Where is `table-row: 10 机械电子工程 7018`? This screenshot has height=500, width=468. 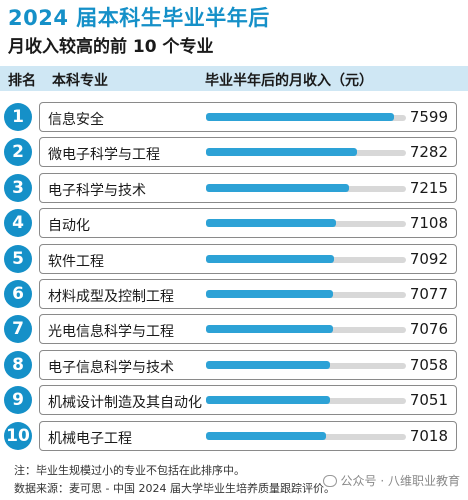
table-row: 10 机械电子工程 7018 is located at coordinates (234, 437).